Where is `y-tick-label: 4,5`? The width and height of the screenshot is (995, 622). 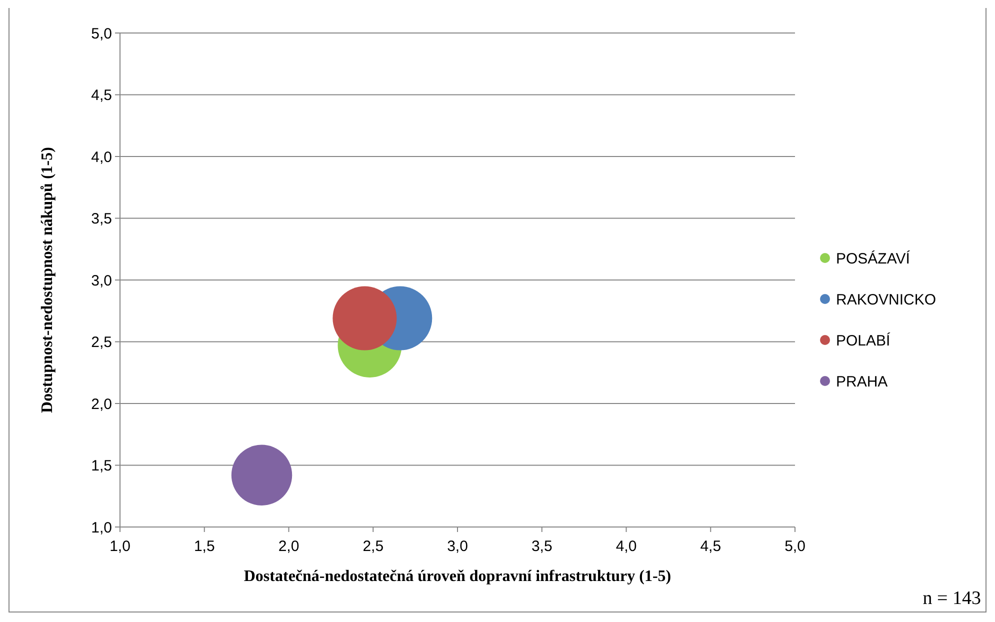 y-tick-label: 4,5 is located at coordinates (101, 95).